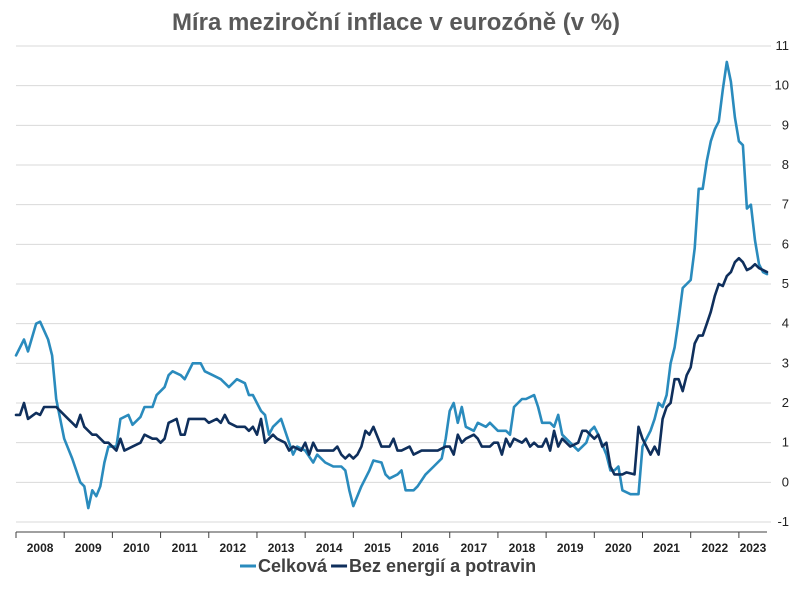 The width and height of the screenshot is (800, 600). I want to click on legend: Celková Bez energií a potravin, so click(388, 566).